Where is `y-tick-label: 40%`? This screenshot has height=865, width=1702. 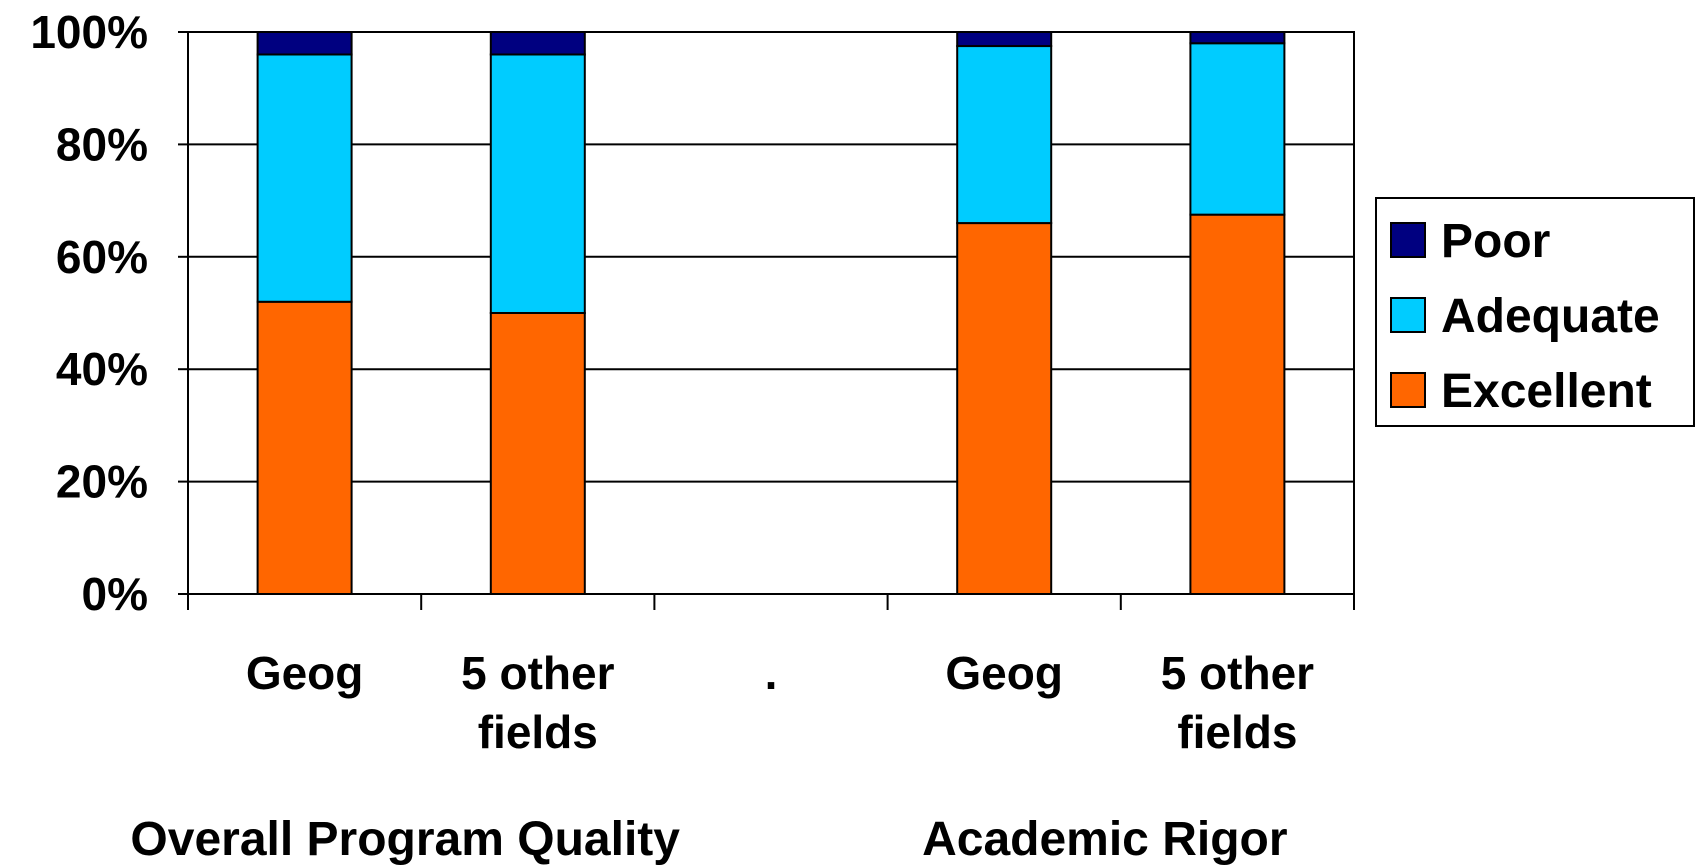
y-tick-label: 40% is located at coordinates (102, 369).